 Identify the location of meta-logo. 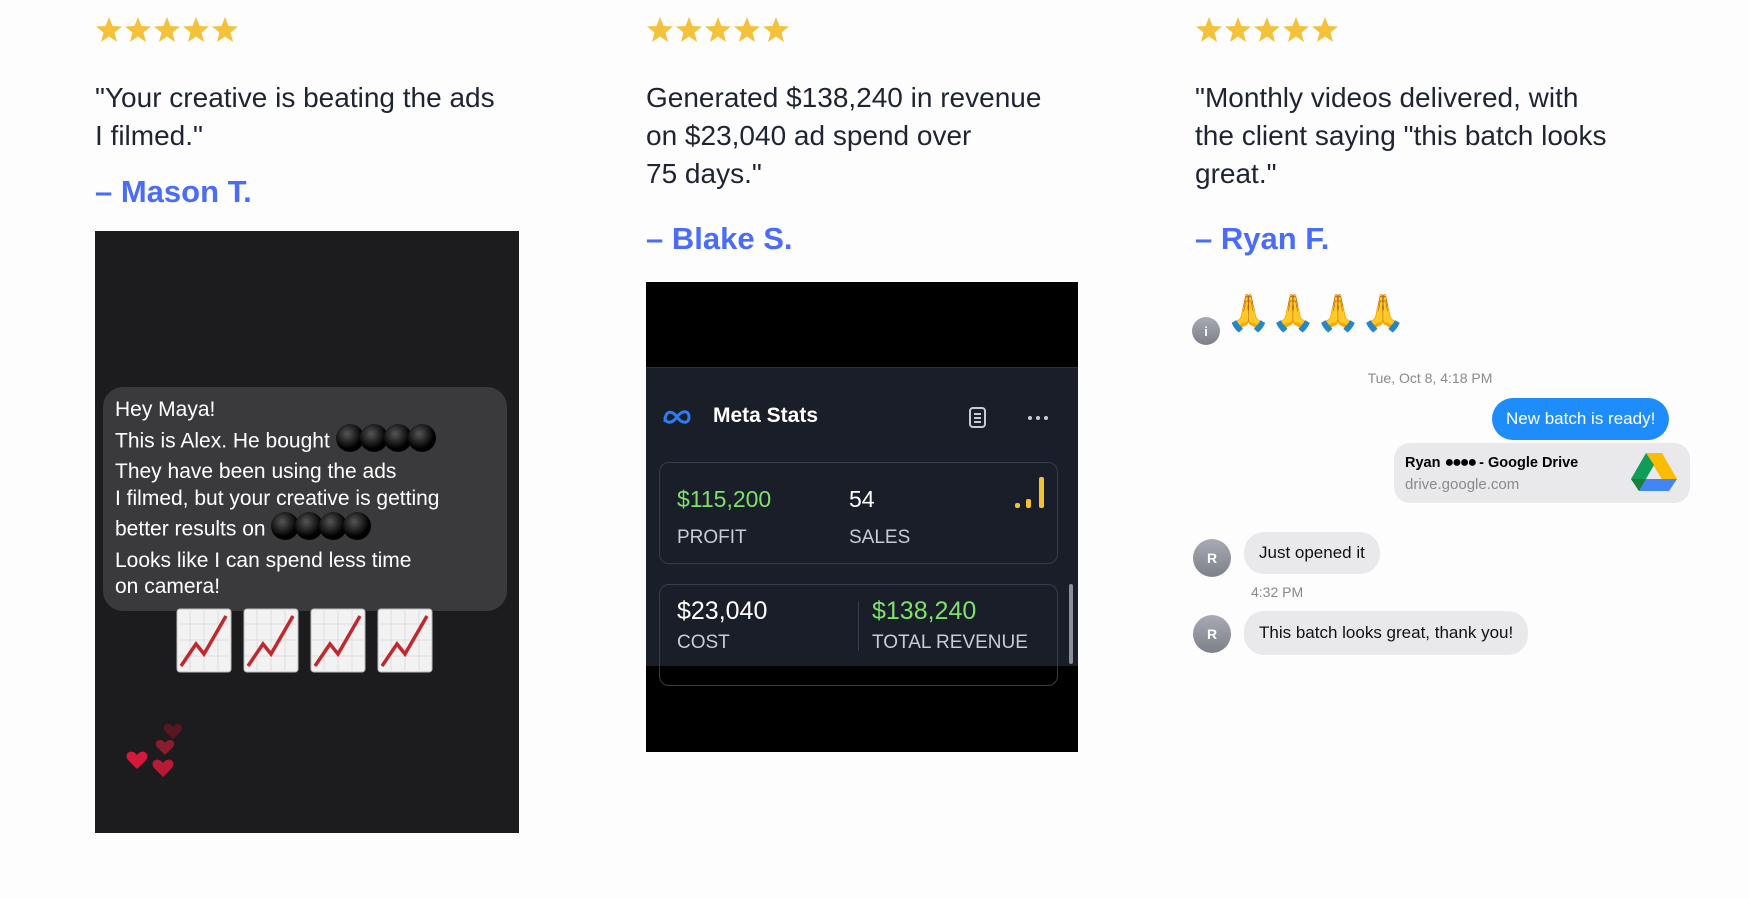
(677, 417).